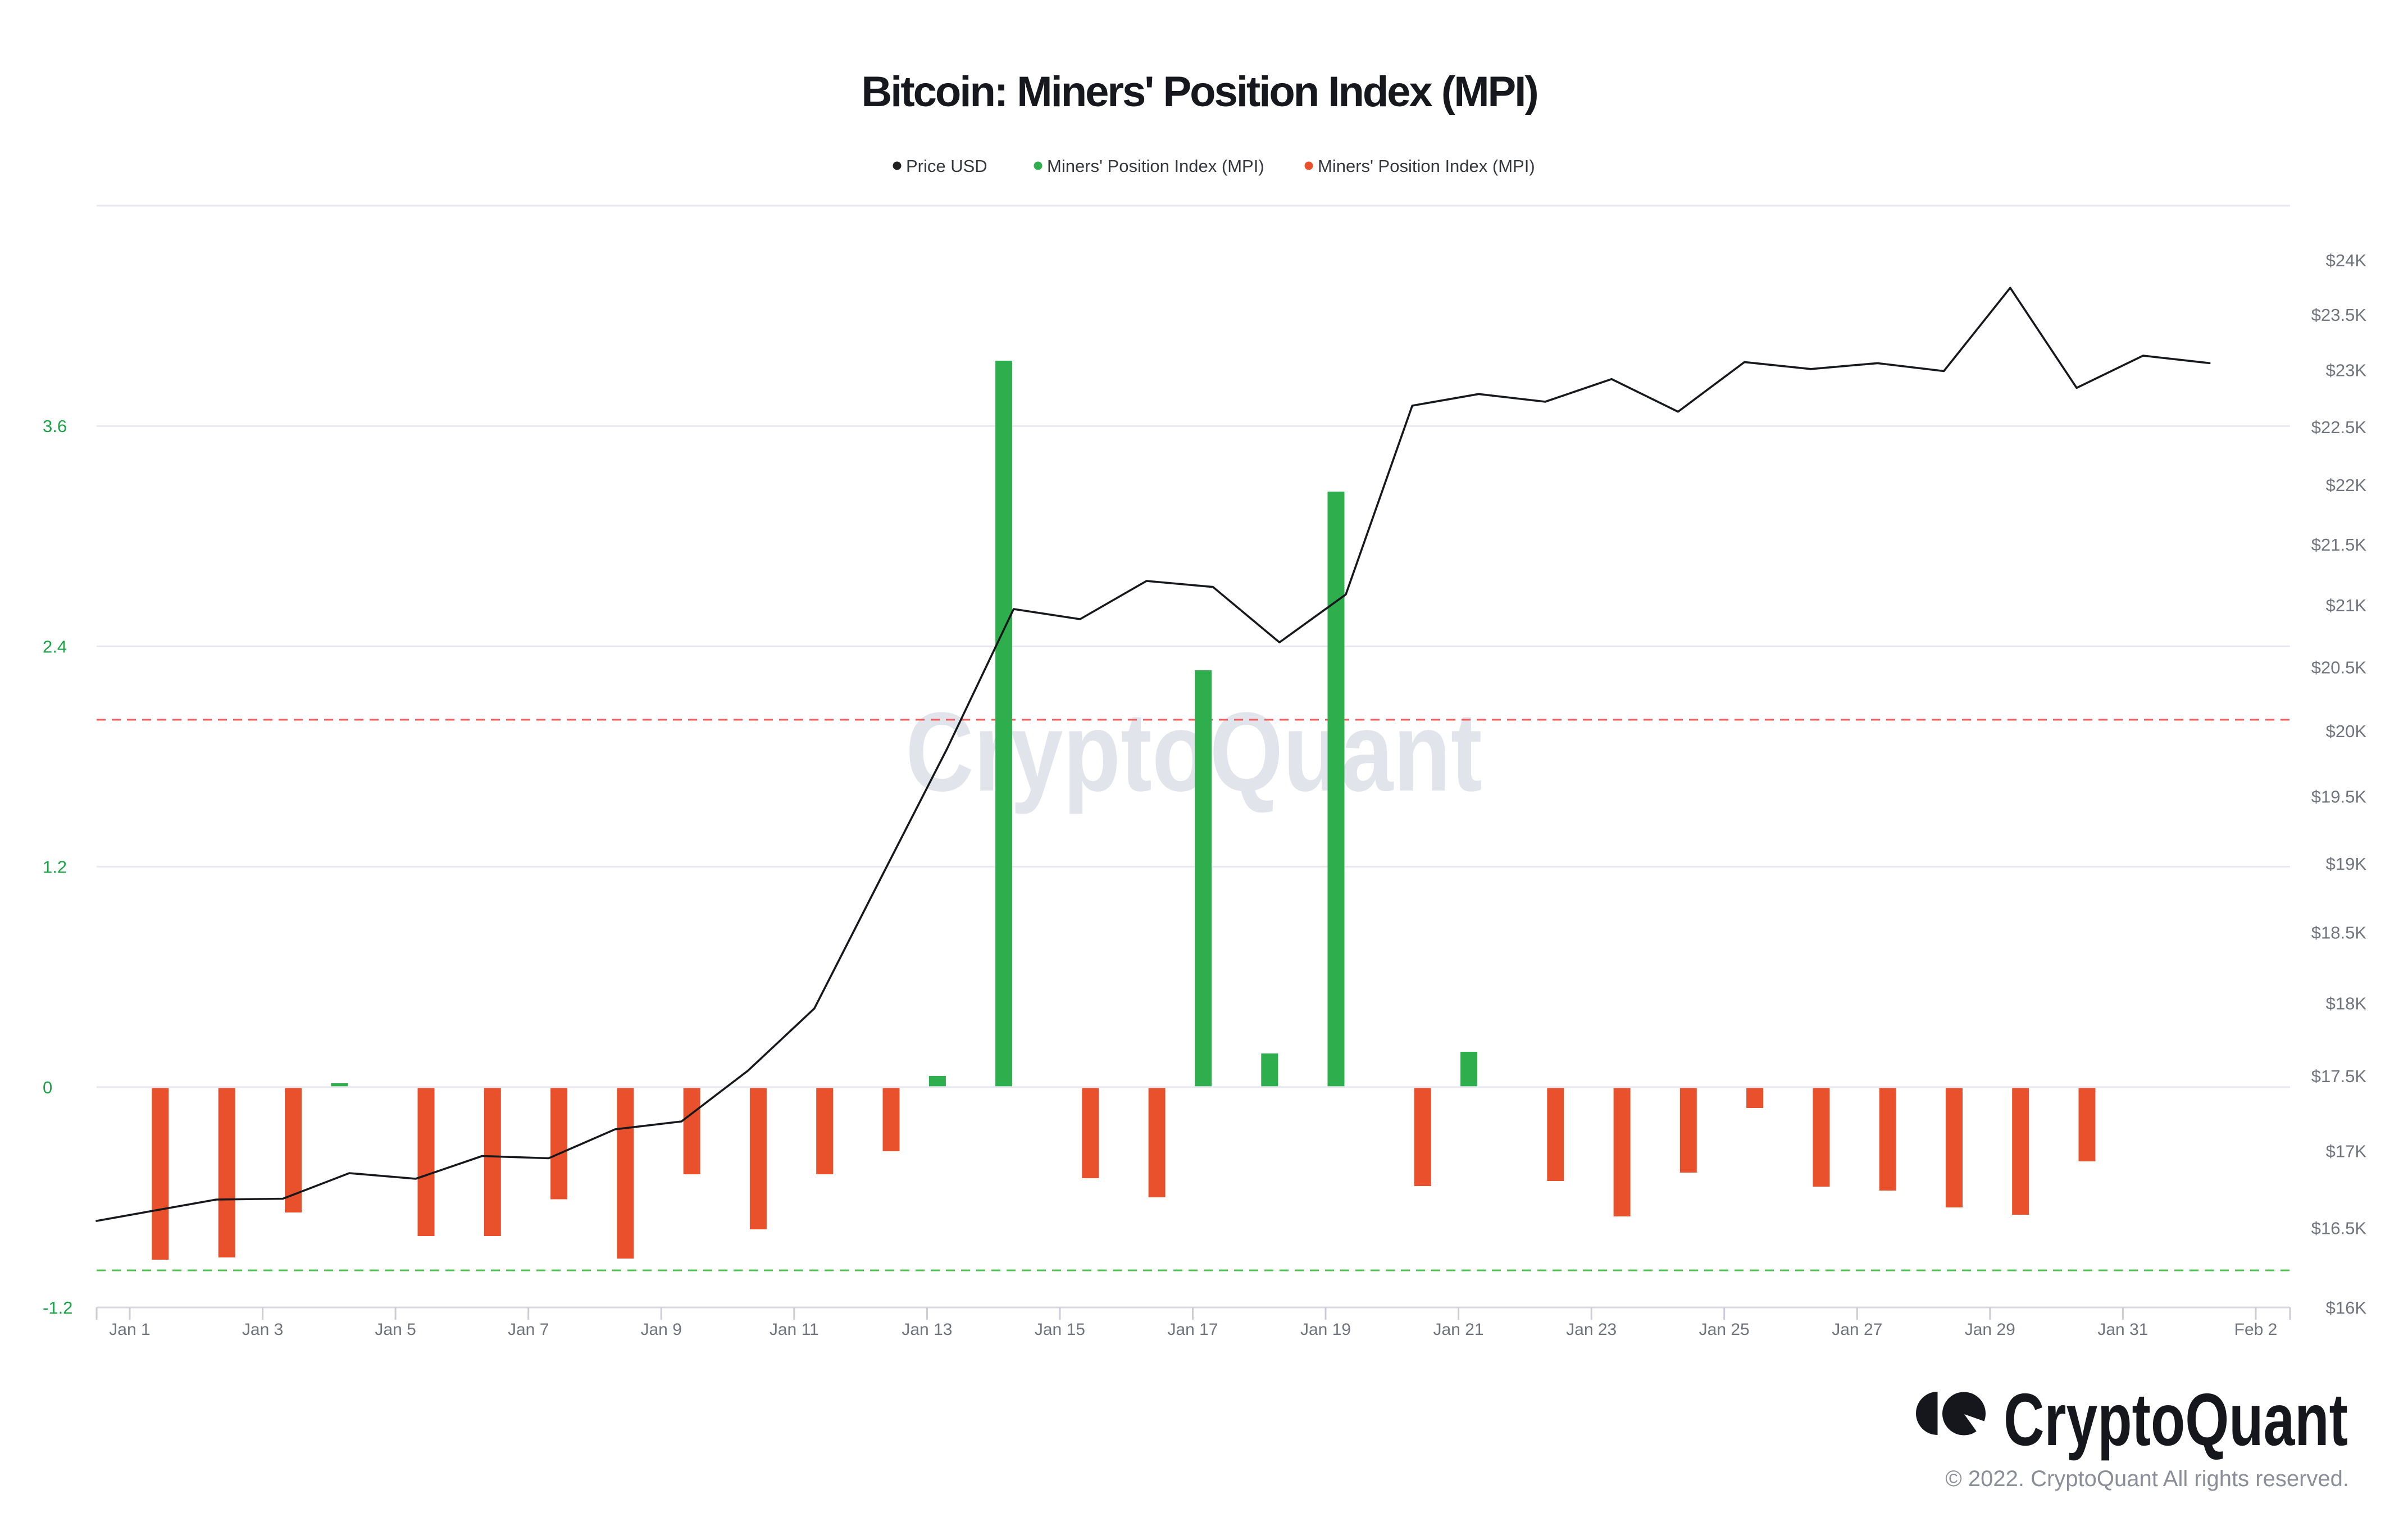  Describe the element at coordinates (2339, 427) in the screenshot. I see `svg-text: $22.5K` at that location.